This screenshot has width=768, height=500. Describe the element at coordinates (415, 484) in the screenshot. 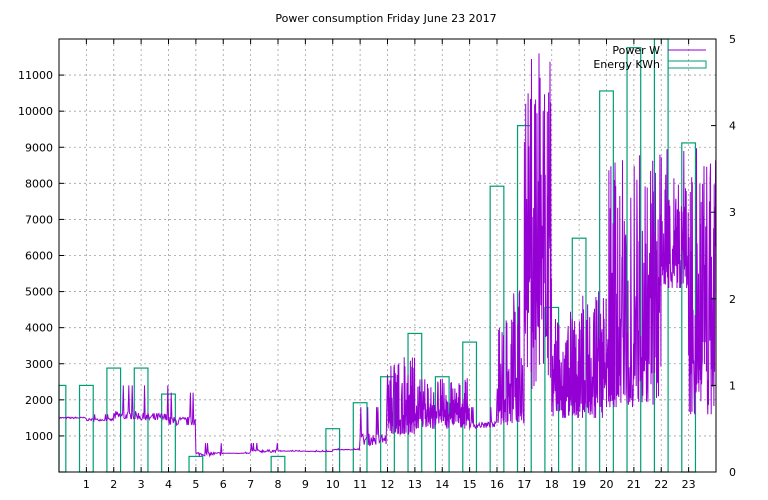

I see `x-tick-label: 13` at that location.